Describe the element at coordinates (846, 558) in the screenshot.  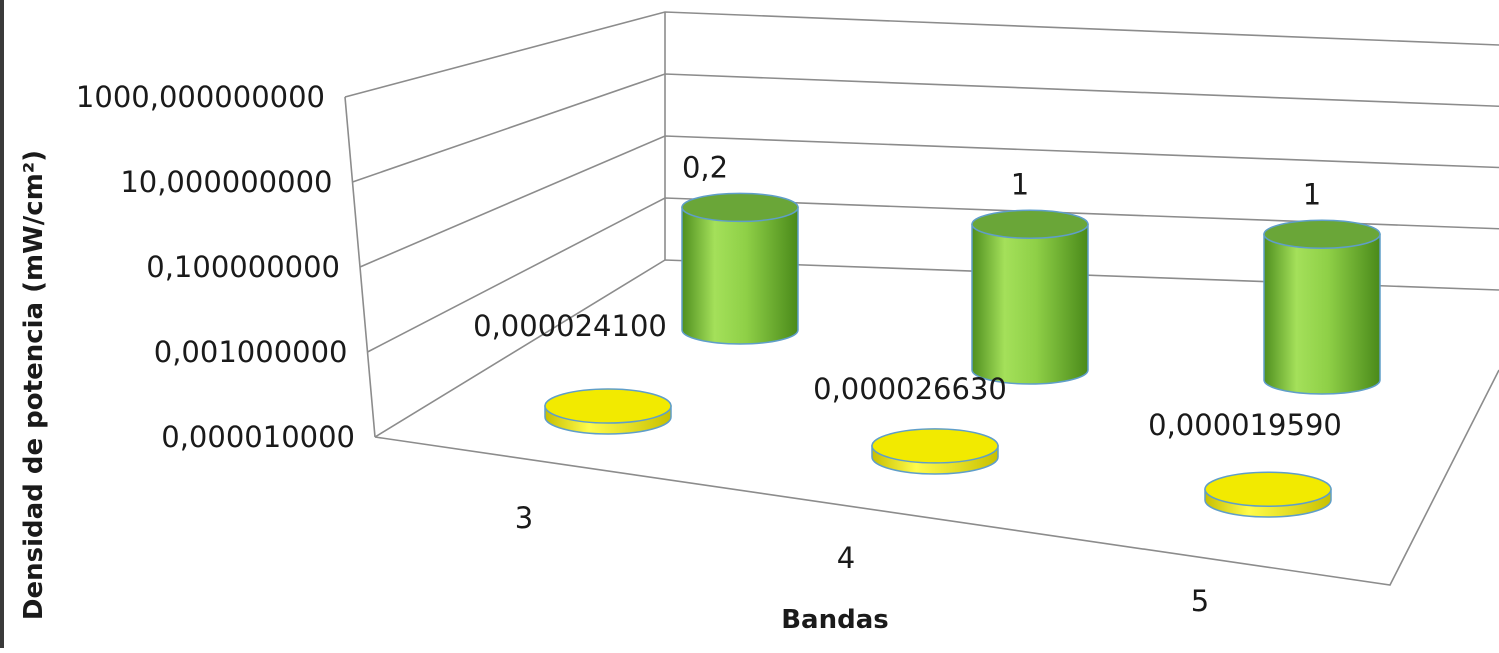
I see `x-tick-label: 4` at that location.